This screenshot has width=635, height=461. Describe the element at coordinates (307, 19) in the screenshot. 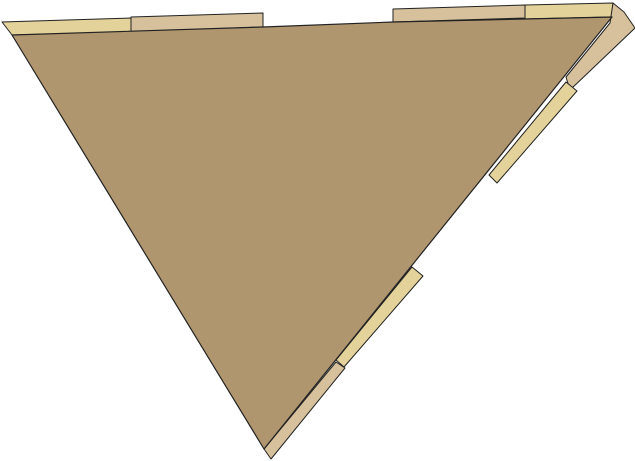

I see `top-edge-strips` at that location.